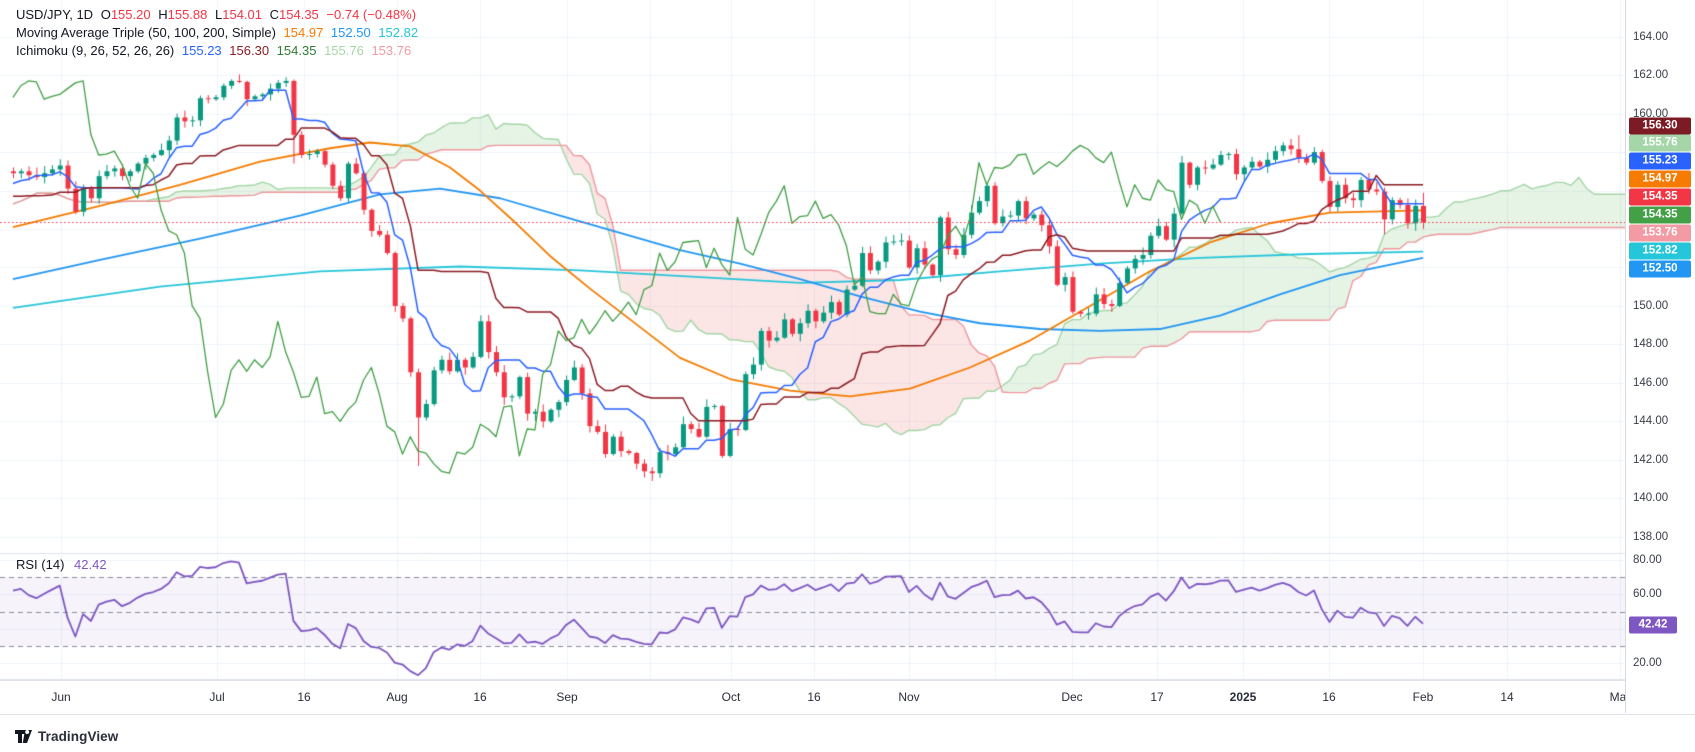  Describe the element at coordinates (1651, 344) in the screenshot. I see `price-scale-label: 148.00` at that location.